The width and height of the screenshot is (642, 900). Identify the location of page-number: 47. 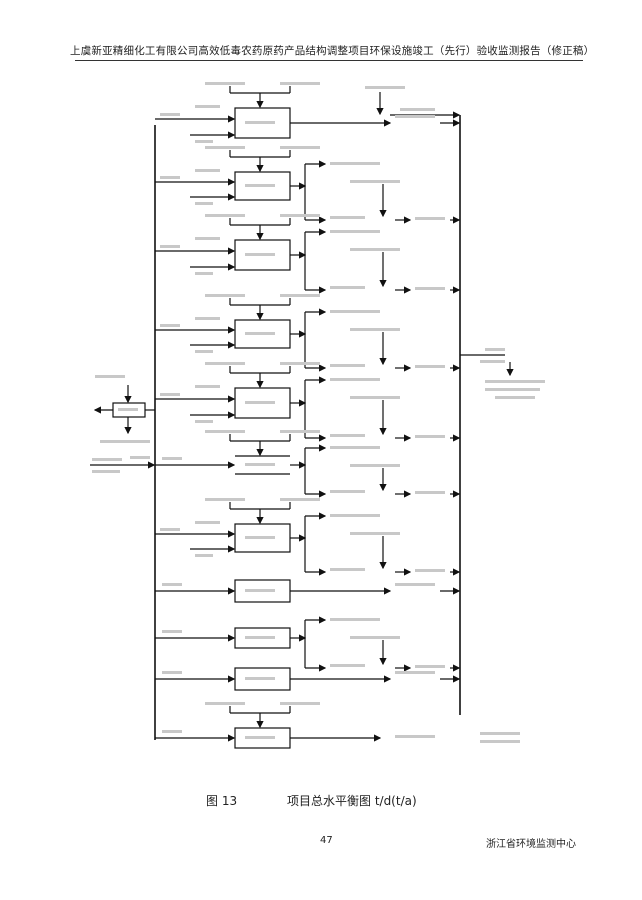
(326, 840).